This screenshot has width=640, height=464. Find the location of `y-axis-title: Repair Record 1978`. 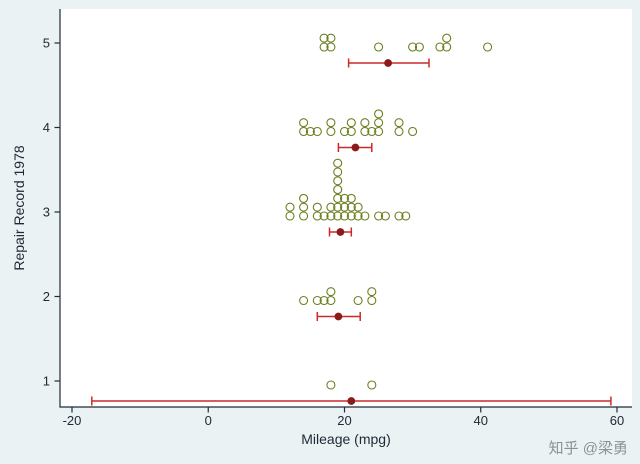

y-axis-title: Repair Record 1978 is located at coordinates (19, 208).